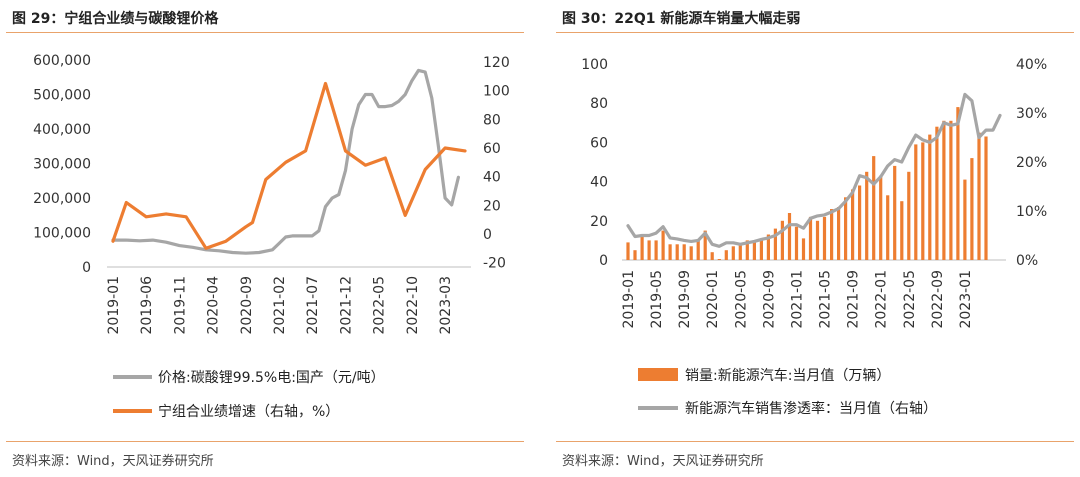  What do you see at coordinates (313, 305) in the screenshot?
I see `x-tick-label: 2021-07` at bounding box center [313, 305].